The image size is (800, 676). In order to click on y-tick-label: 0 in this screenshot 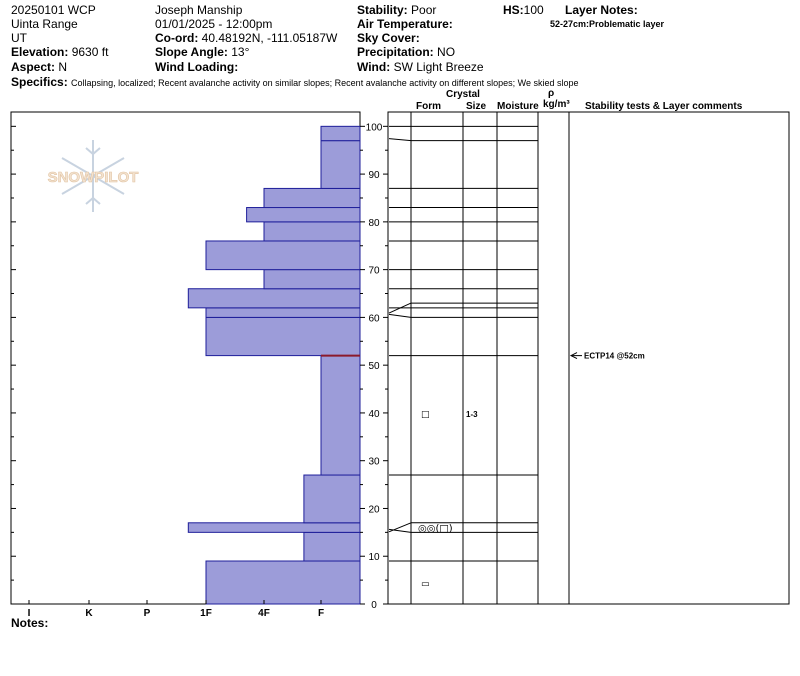, I will do `click(374, 605)`.